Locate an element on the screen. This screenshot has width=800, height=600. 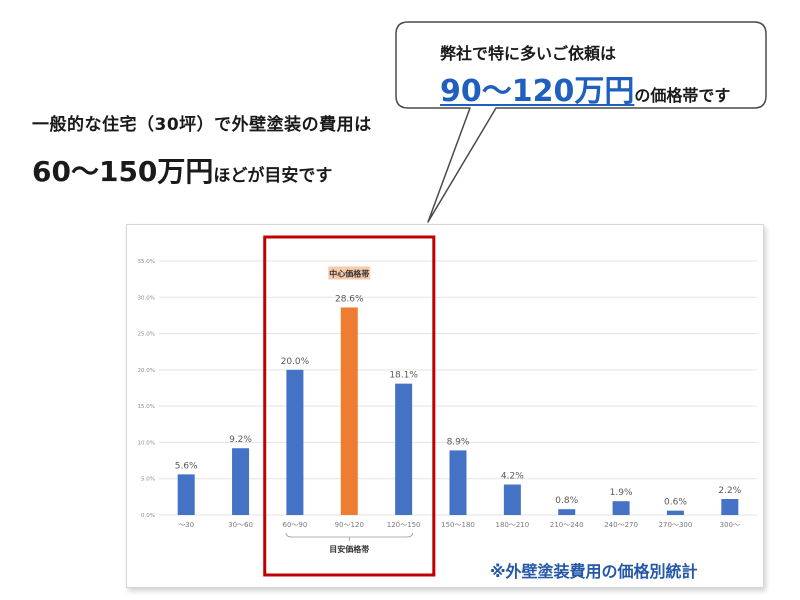
callout-line2: 90～120万円の価格帯です is located at coordinates (585, 88).